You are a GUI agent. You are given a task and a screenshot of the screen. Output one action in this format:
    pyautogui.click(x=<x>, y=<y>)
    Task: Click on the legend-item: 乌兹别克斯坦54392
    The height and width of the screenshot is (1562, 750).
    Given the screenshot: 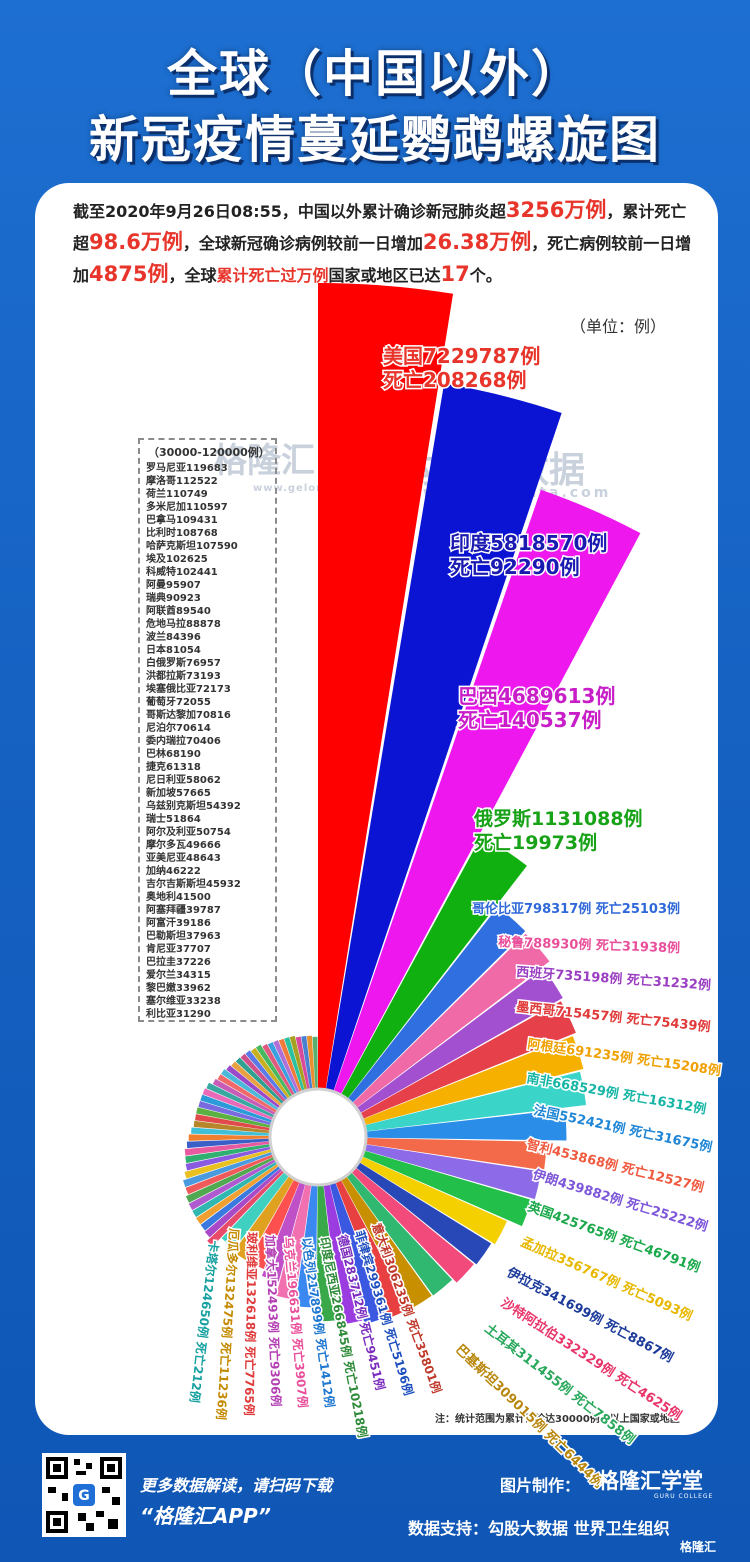 What is the action you would take?
    pyautogui.click(x=193, y=806)
    